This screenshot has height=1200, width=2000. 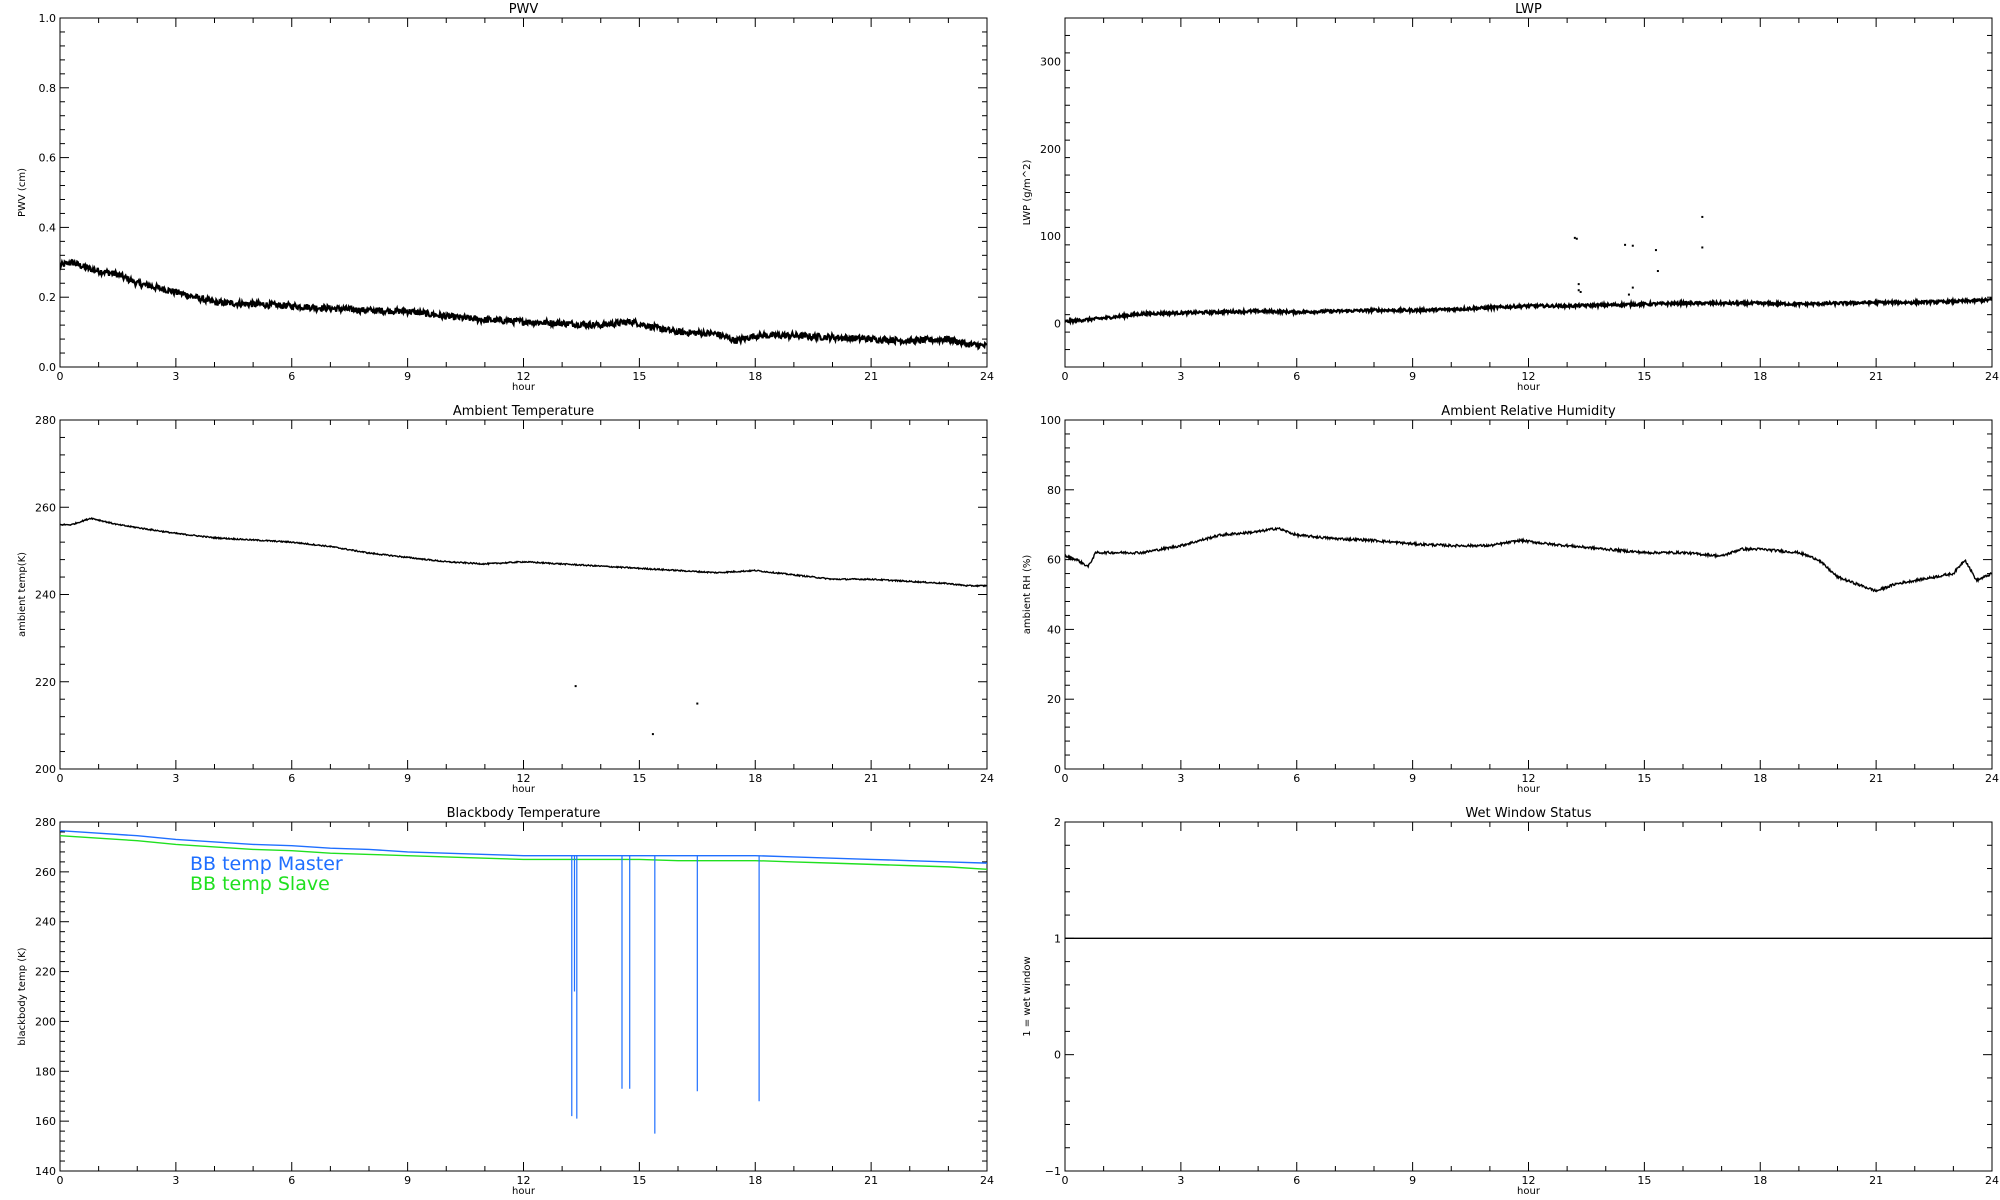 I want to click on y-tick-label: 0.2, so click(x=48, y=297).